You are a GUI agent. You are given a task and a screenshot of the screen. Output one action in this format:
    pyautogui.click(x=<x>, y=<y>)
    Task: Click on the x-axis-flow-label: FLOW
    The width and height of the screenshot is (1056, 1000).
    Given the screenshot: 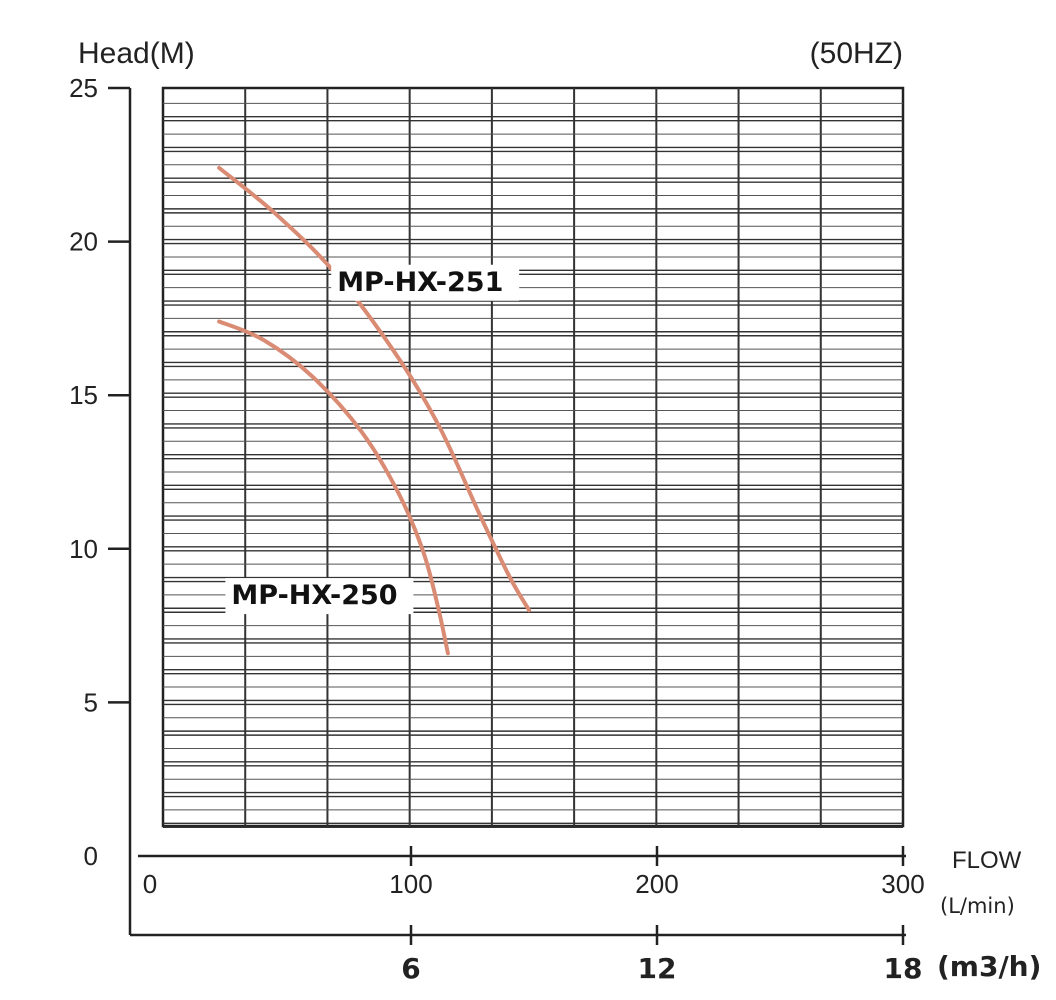 What is the action you would take?
    pyautogui.click(x=987, y=860)
    